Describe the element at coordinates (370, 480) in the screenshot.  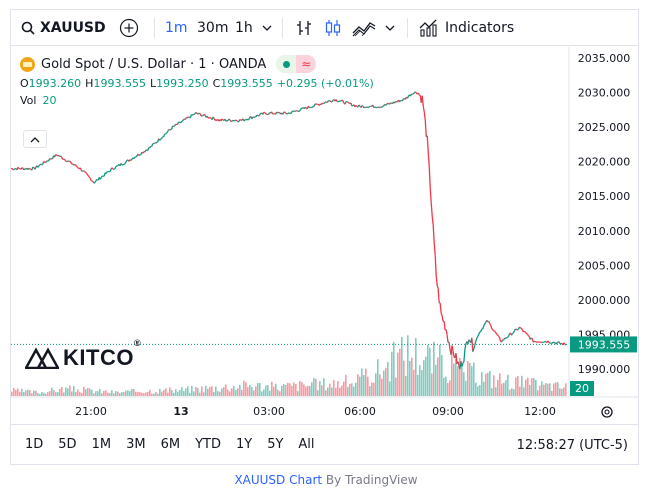
I see `chart-credit-text: By TradingView` at that location.